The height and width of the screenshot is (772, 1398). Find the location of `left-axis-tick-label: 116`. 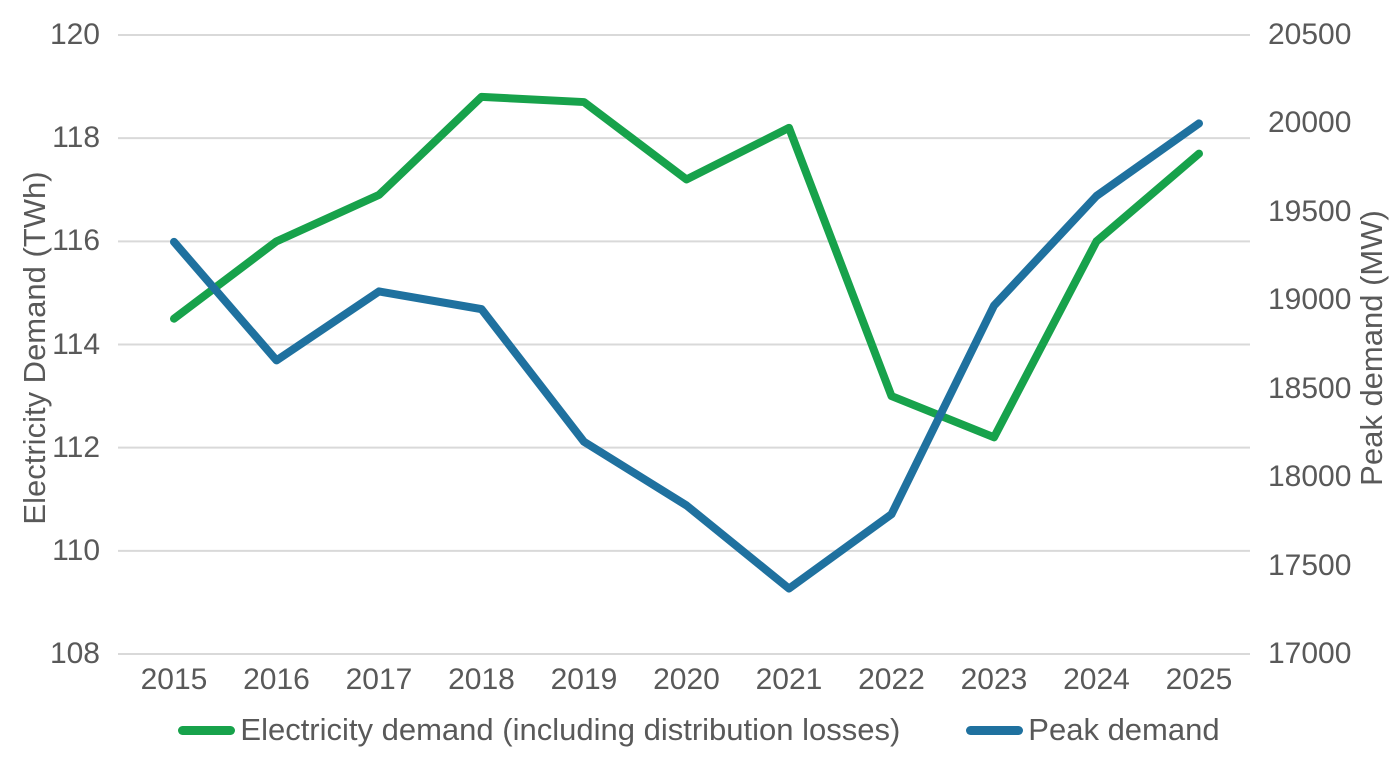

left-axis-tick-label: 116 is located at coordinates (76, 241).